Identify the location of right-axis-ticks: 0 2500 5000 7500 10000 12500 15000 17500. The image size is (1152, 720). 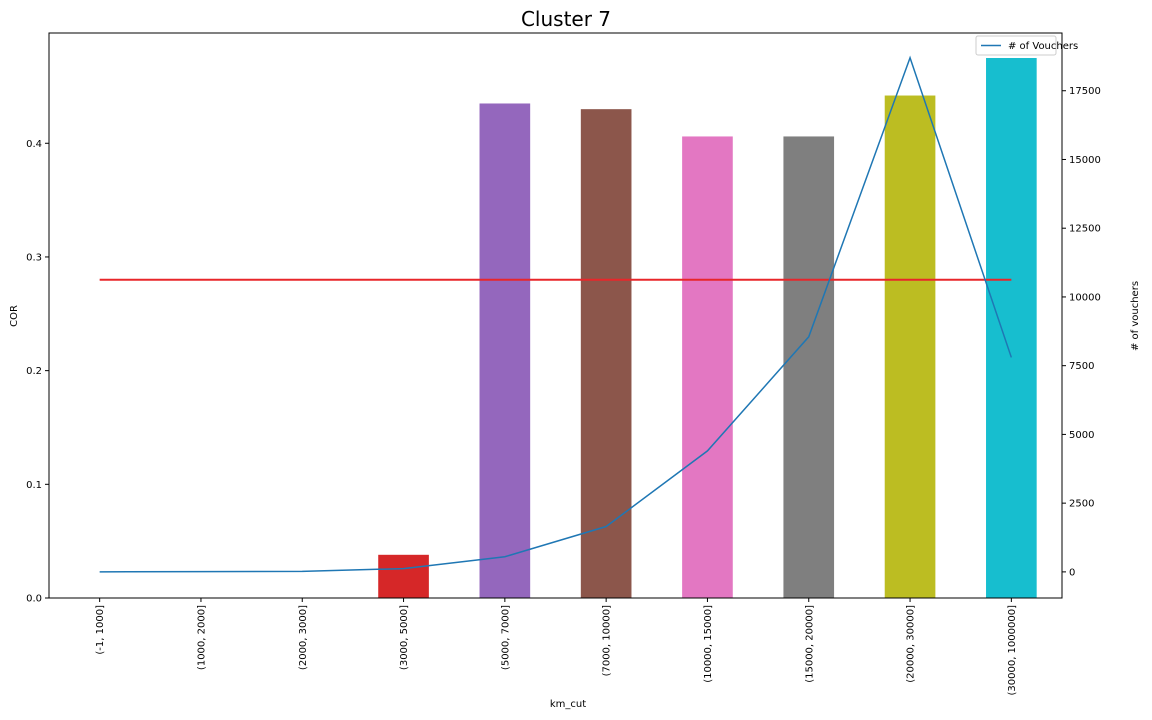
(1081, 332).